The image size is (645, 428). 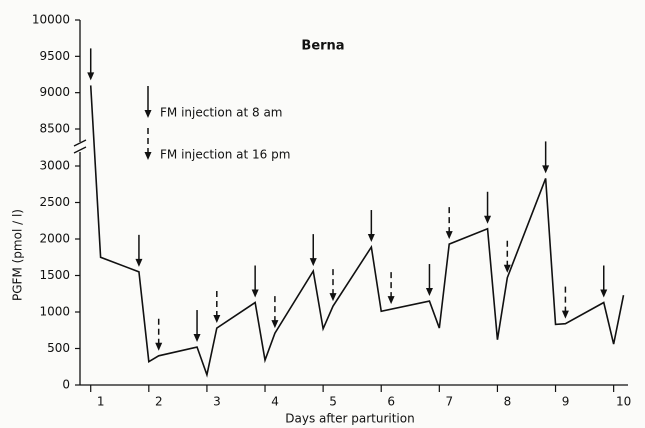 I want to click on x-tick-label: 4, so click(x=275, y=402).